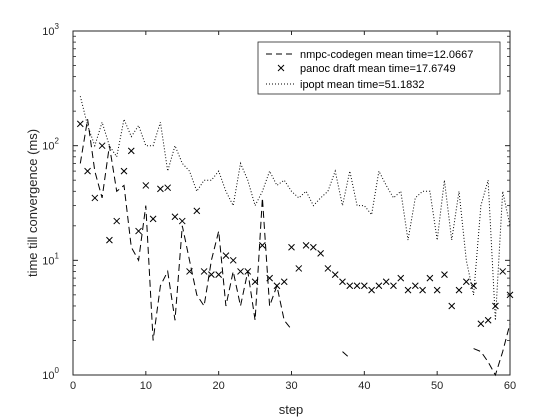  I want to click on y-tick-label: 10⁰, so click(50, 374).